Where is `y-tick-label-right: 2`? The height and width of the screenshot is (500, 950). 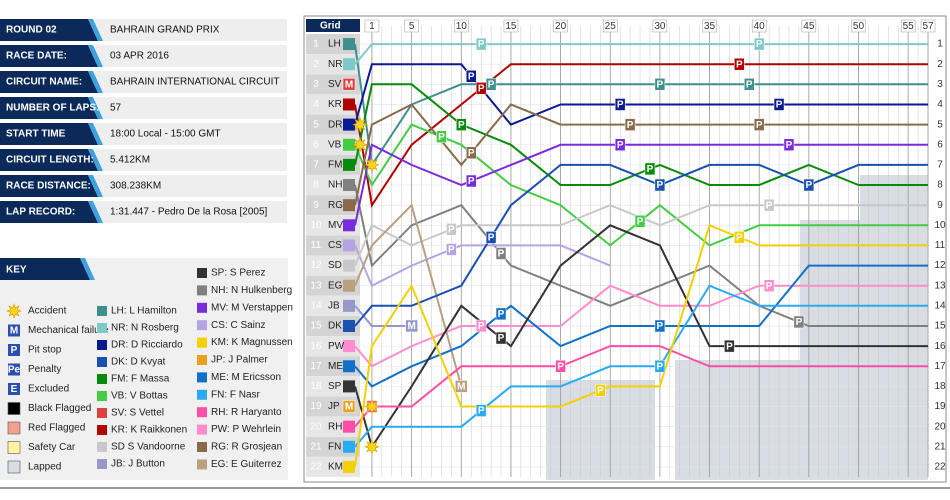
y-tick-label-right: 2 is located at coordinates (940, 64).